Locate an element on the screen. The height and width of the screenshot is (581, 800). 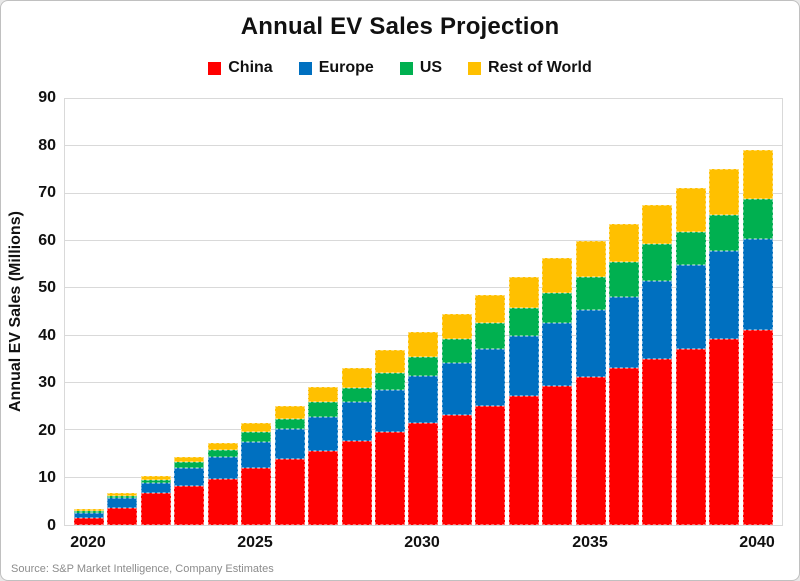
bar-segment-2024-china is located at coordinates (222, 502).